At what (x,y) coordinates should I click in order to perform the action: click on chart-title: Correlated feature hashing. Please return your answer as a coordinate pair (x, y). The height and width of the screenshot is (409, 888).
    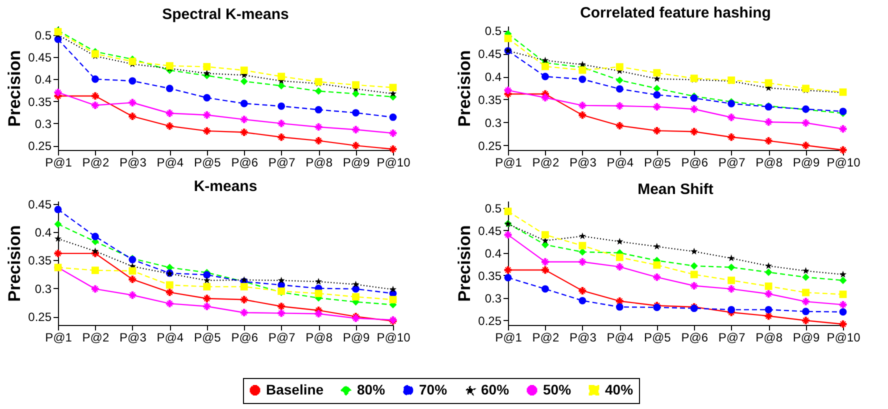
    Looking at the image, I should click on (675, 13).